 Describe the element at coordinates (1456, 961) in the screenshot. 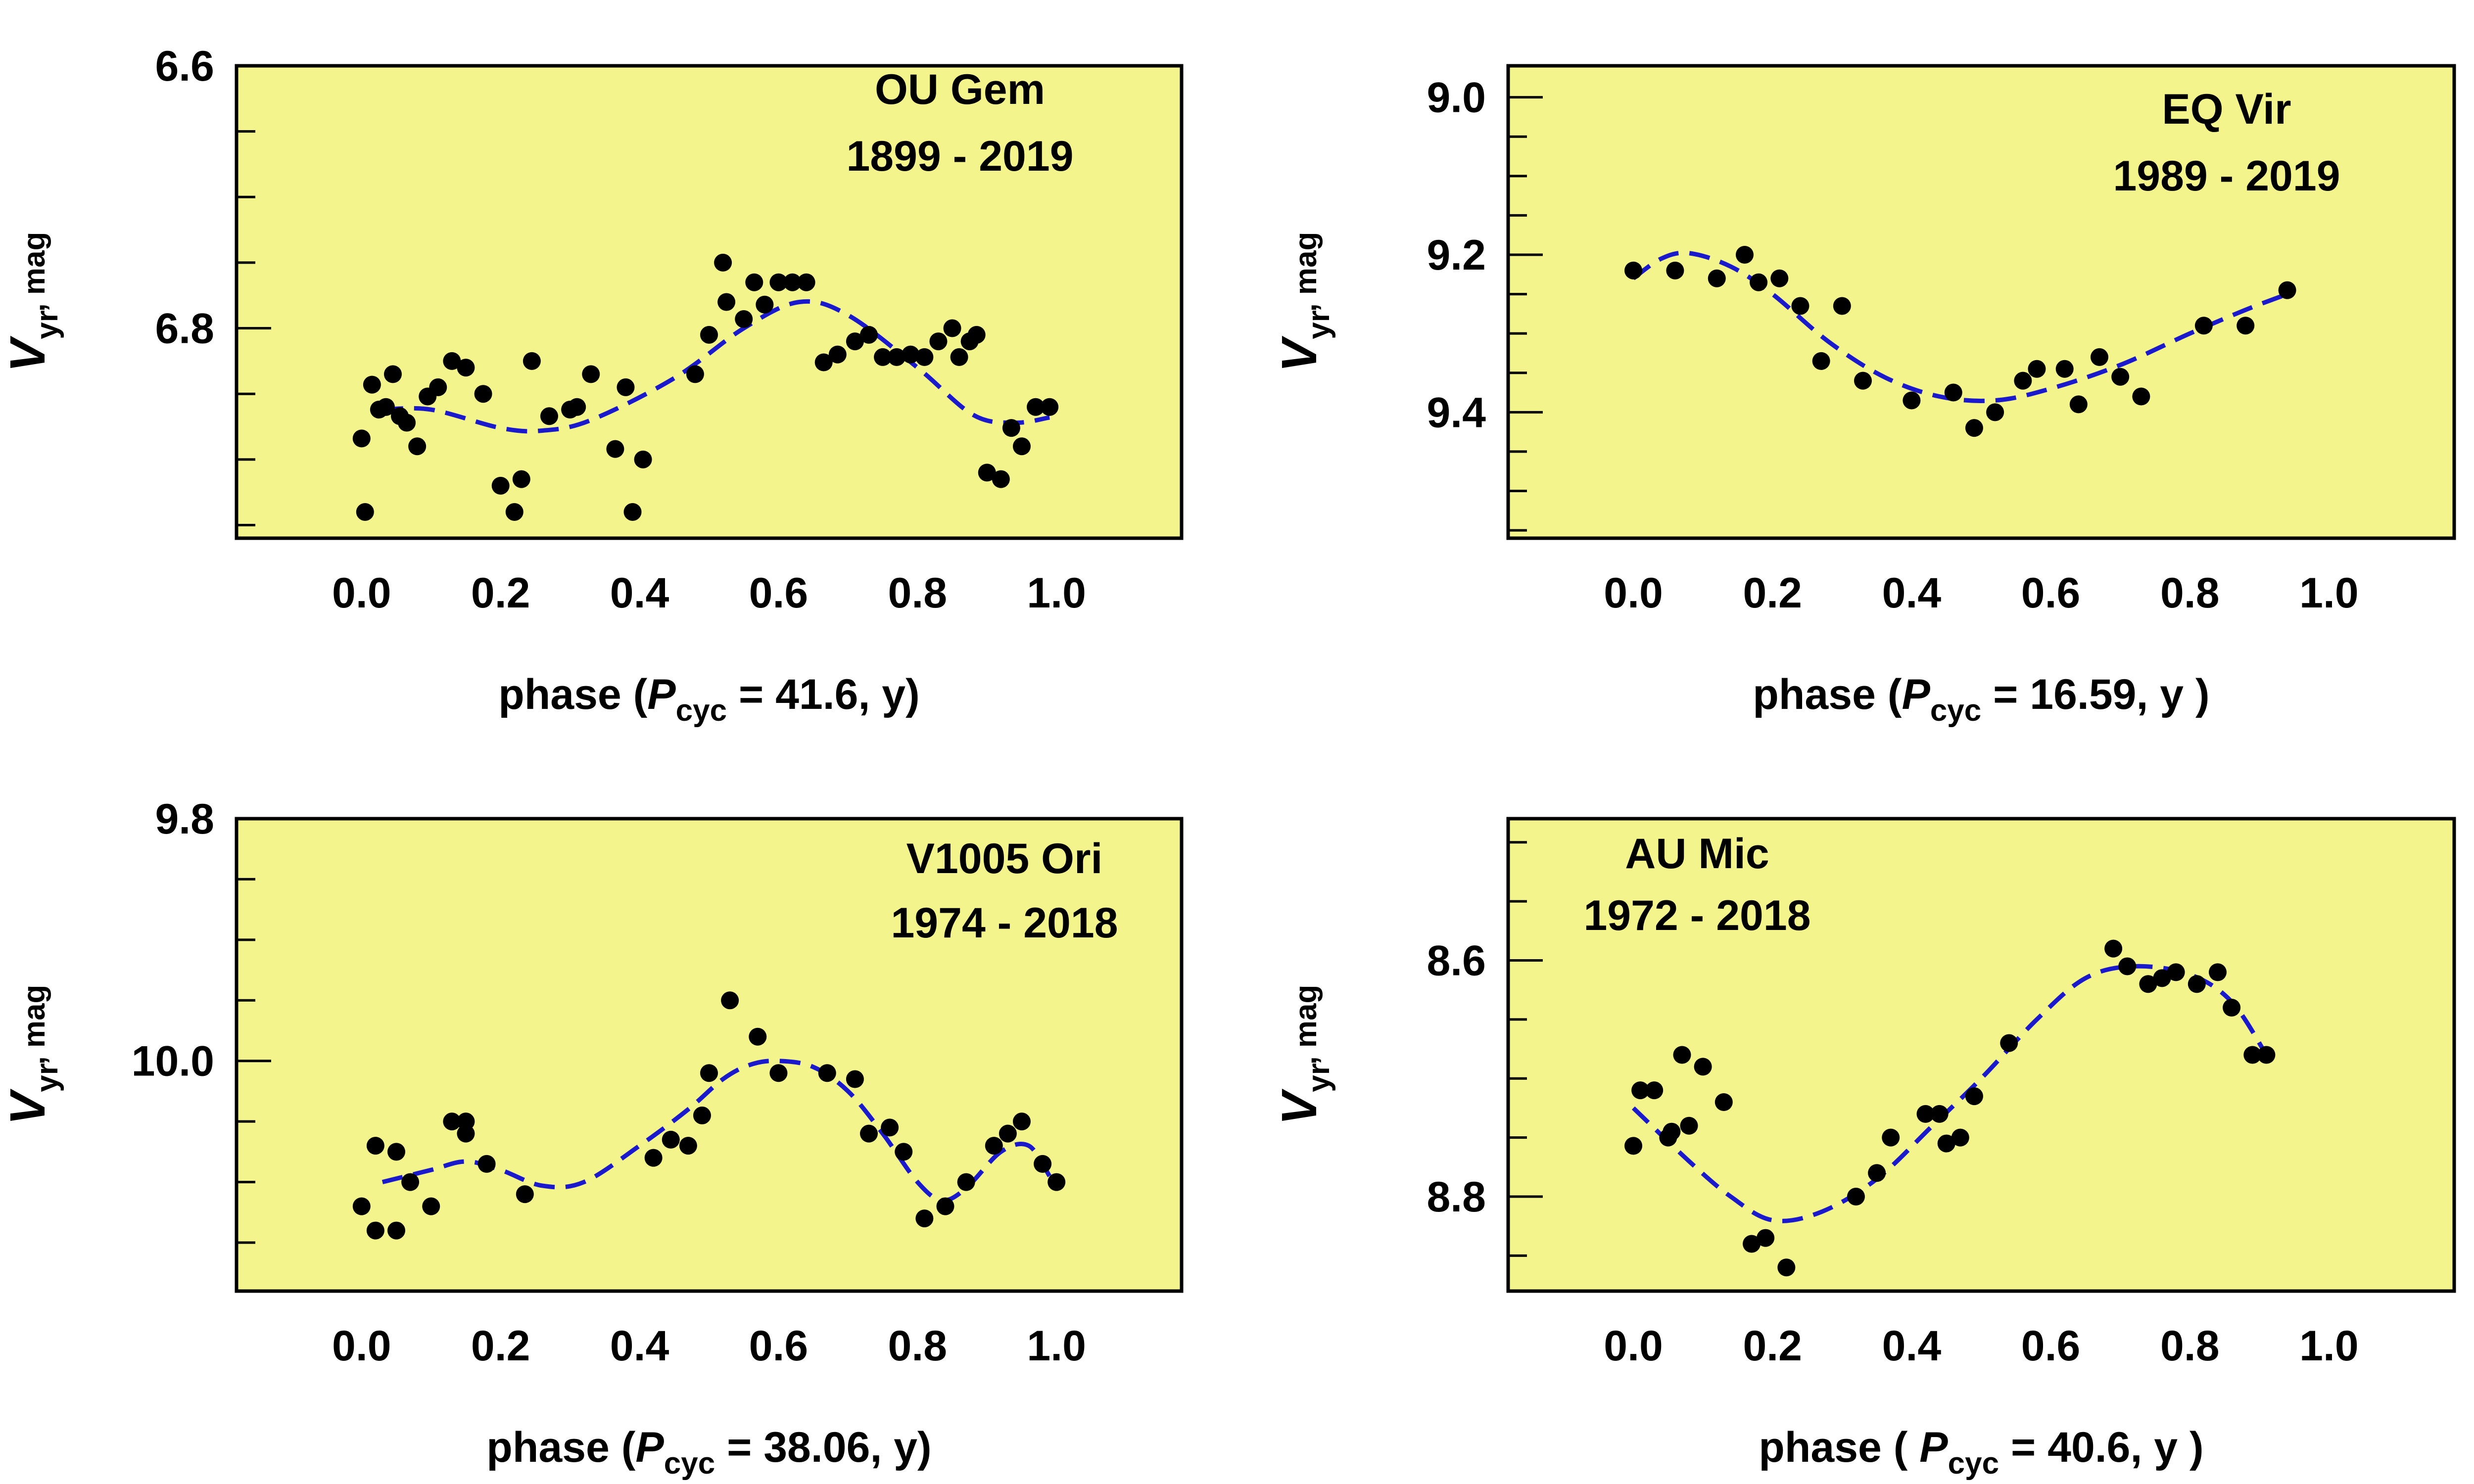

I see `y-tick-label: 8.6` at that location.